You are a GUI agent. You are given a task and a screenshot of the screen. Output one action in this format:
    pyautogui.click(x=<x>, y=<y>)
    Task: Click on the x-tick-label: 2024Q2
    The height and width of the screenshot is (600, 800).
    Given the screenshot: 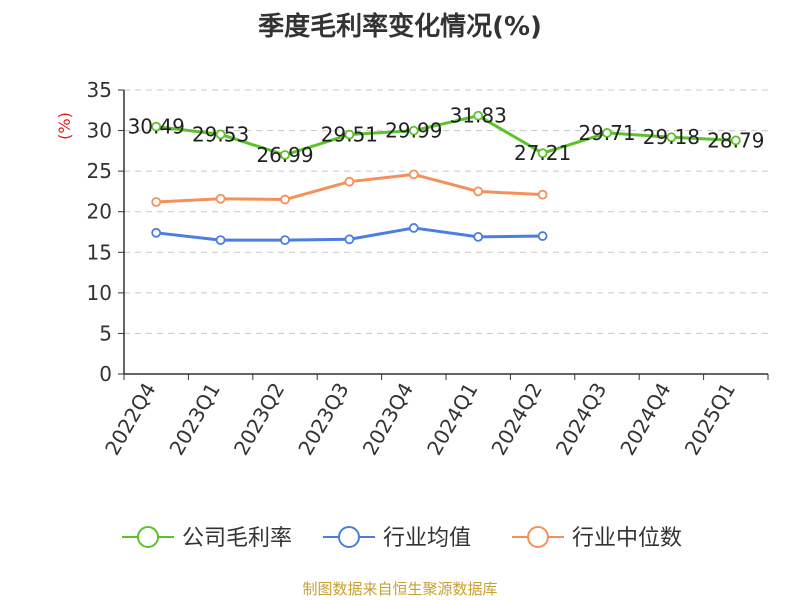 What is the action you would take?
    pyautogui.click(x=516, y=419)
    